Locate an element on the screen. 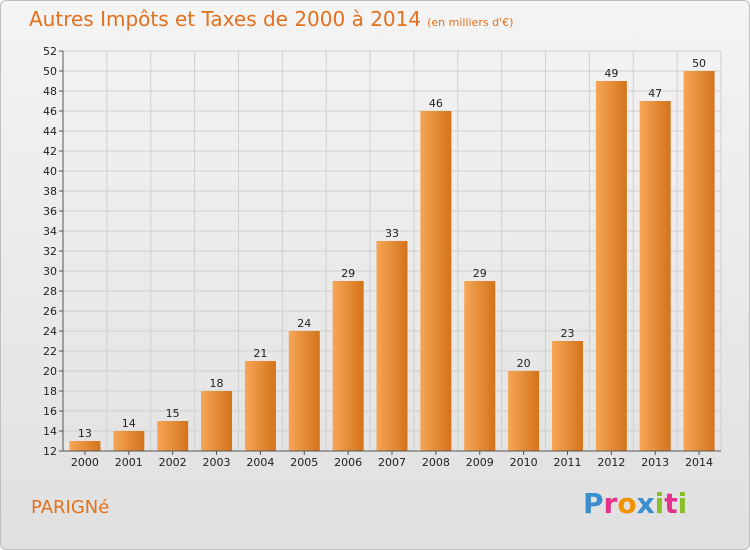 This screenshot has width=750, height=550. data-label: 15 is located at coordinates (173, 413).